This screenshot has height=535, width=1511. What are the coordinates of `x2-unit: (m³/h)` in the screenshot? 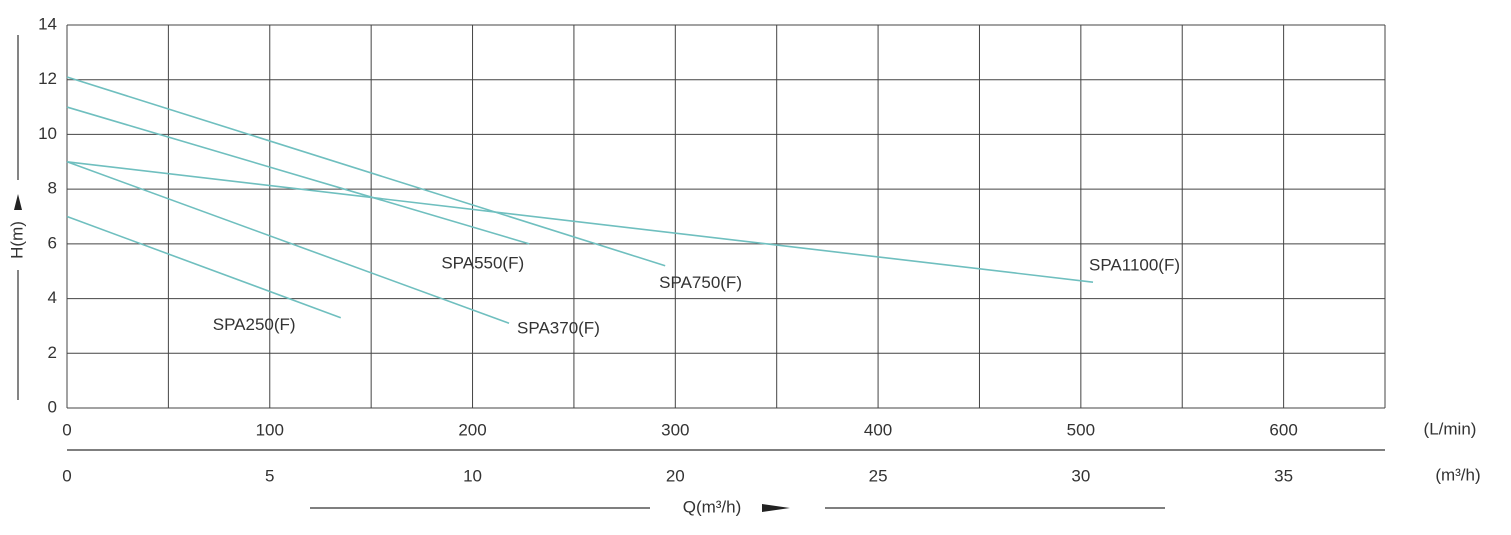 It's located at (1457, 474).